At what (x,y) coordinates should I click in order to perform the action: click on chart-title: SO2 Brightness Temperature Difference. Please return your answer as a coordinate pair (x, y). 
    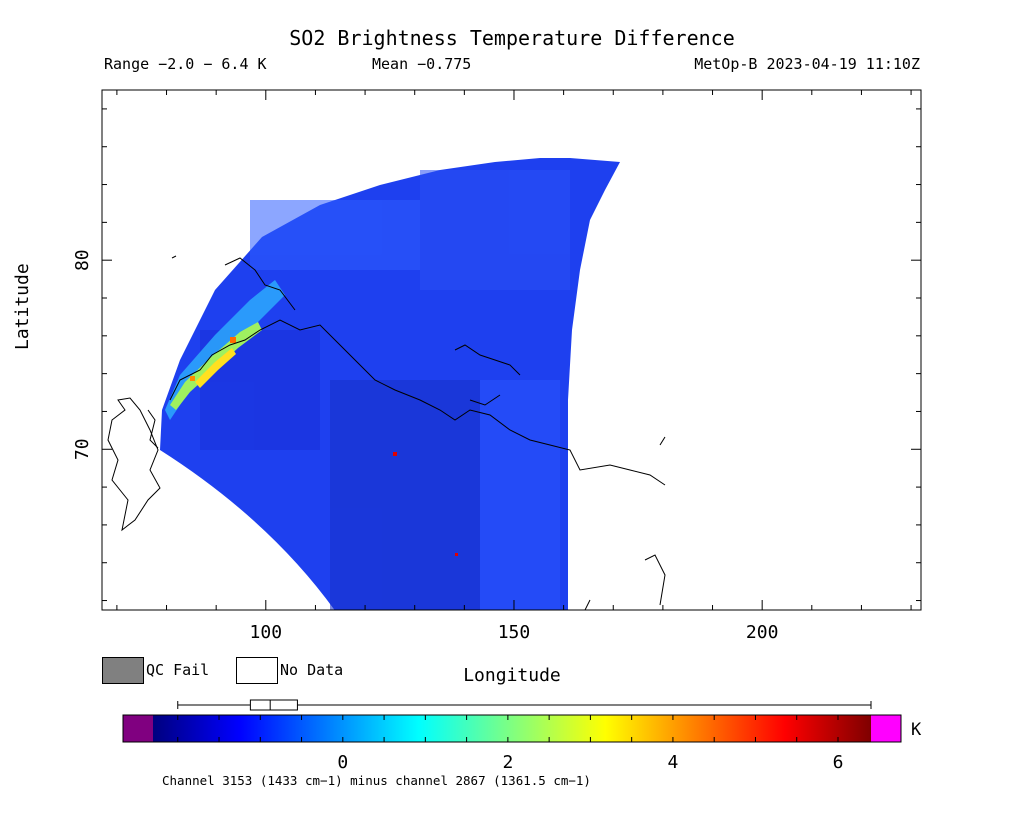
    Looking at the image, I should click on (512, 38).